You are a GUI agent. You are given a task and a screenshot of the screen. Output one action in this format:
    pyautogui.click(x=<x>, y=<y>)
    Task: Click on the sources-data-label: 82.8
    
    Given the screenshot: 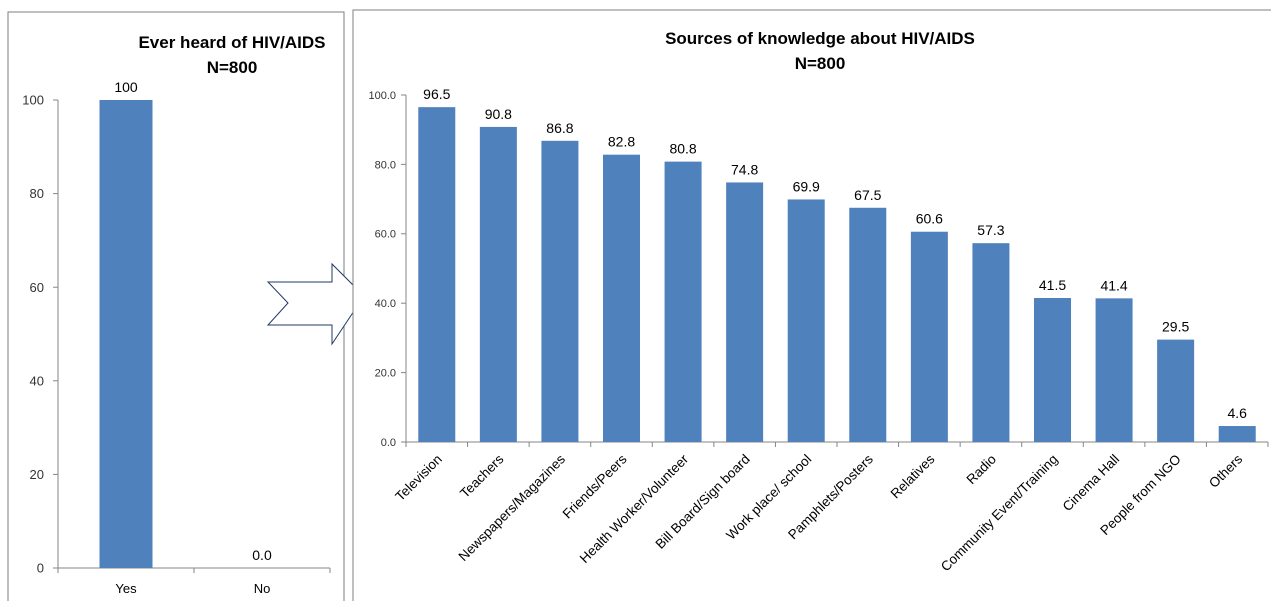 What is the action you would take?
    pyautogui.click(x=621, y=142)
    